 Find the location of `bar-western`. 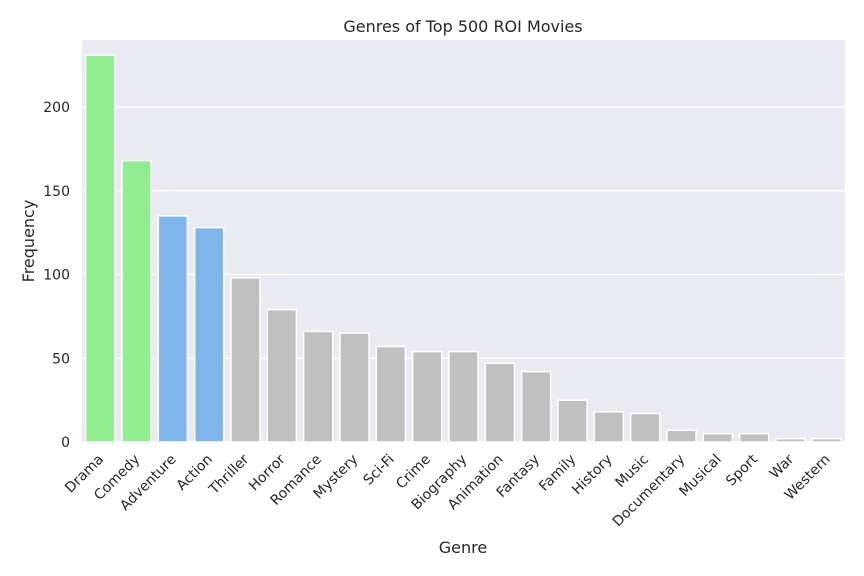

bar-western is located at coordinates (827, 440).